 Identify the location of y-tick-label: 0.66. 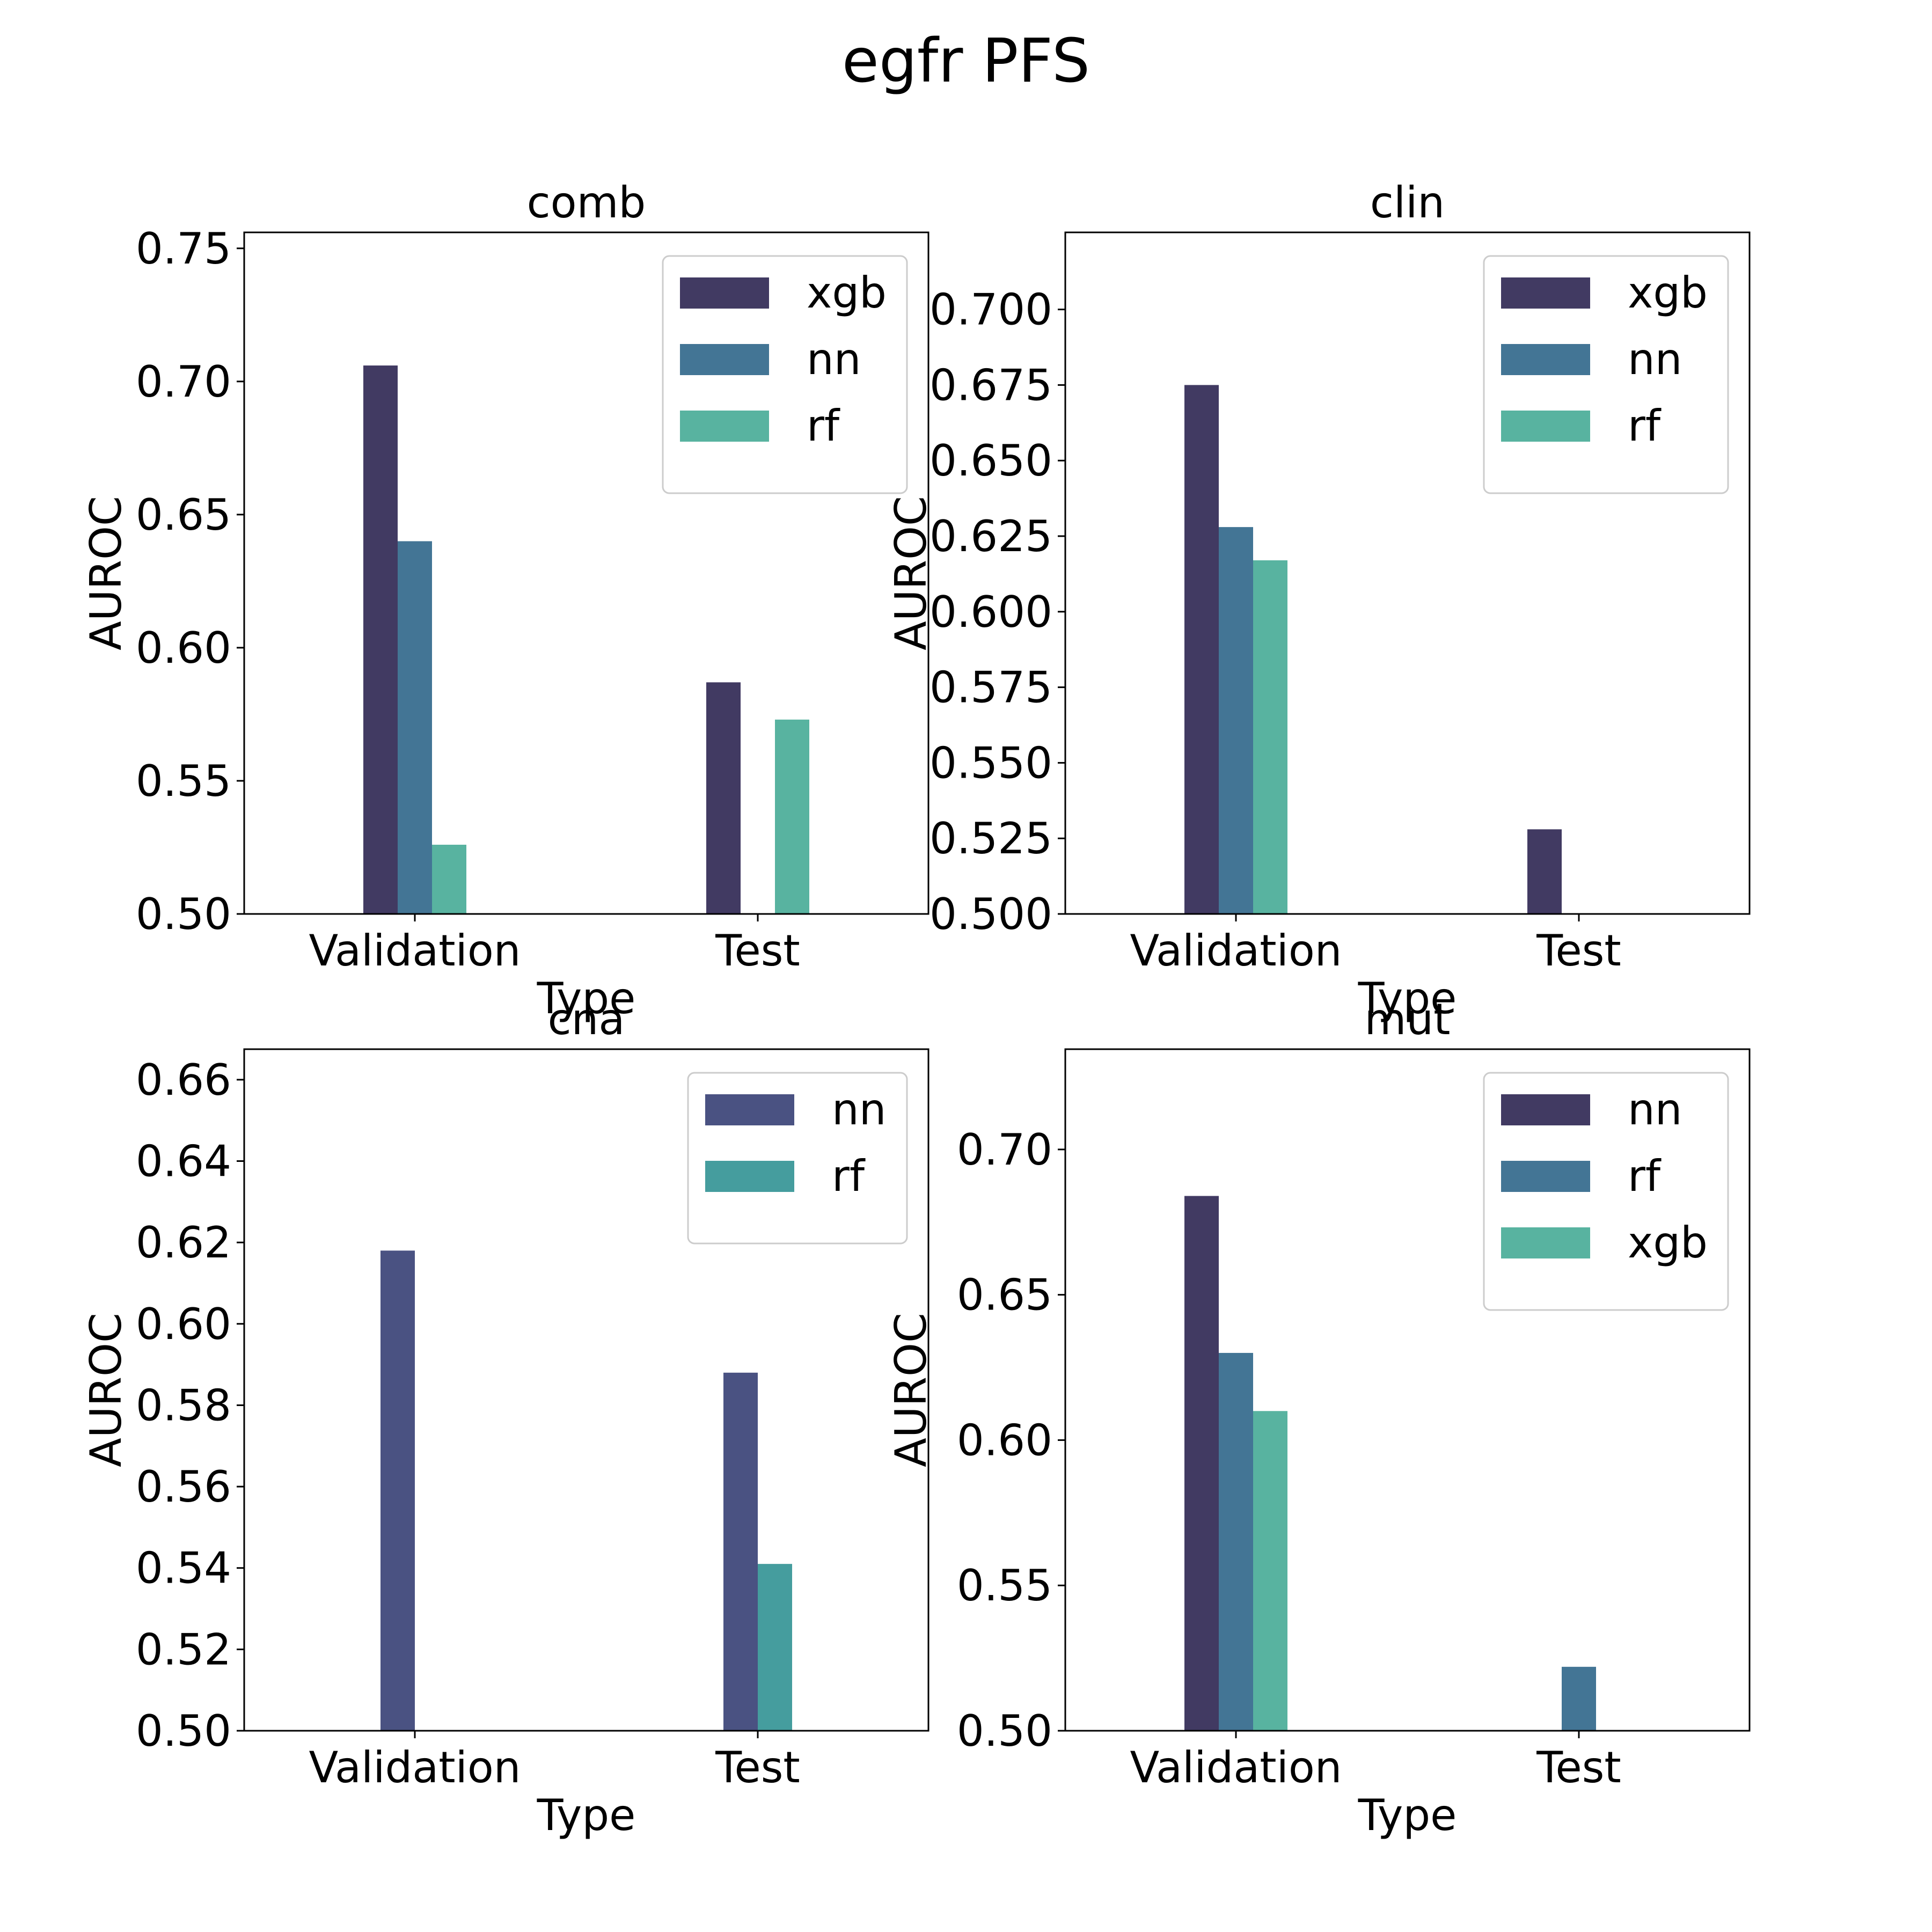
(183, 1080).